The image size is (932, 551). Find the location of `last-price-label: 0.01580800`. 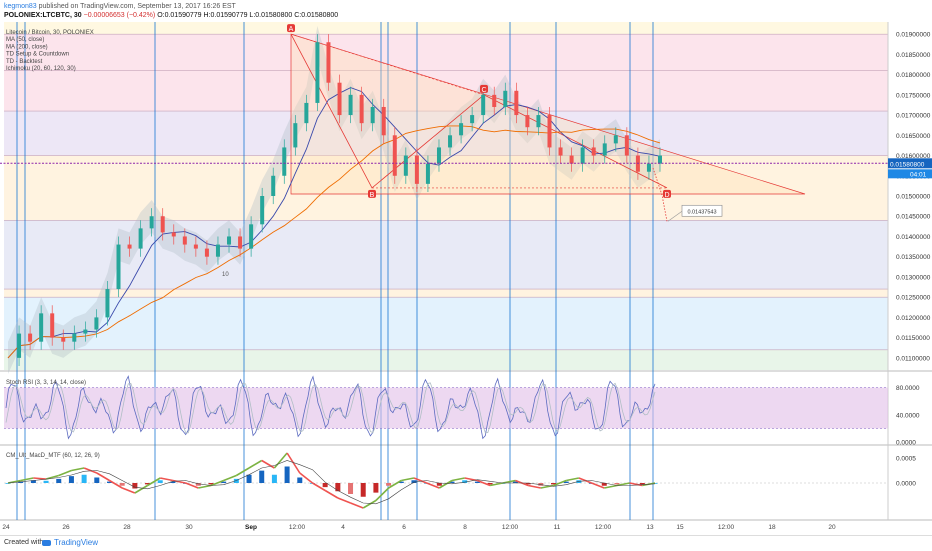

last-price-label: 0.01580800 is located at coordinates (907, 164).